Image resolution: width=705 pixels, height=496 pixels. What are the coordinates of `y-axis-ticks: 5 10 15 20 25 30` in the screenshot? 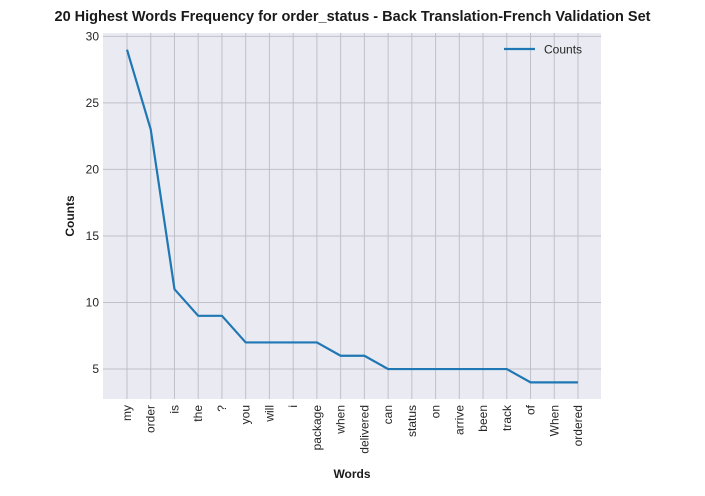 It's located at (93, 202).